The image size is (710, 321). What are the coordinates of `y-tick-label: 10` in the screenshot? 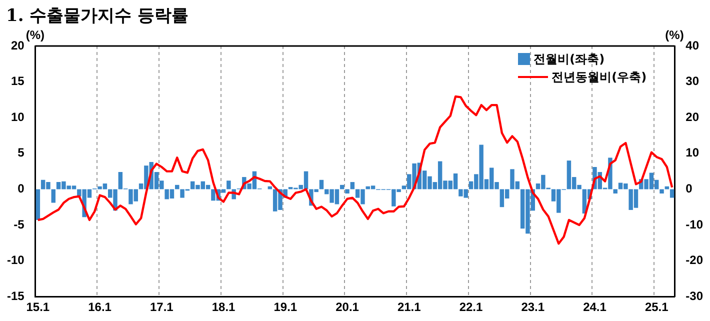 It's located at (17, 117).